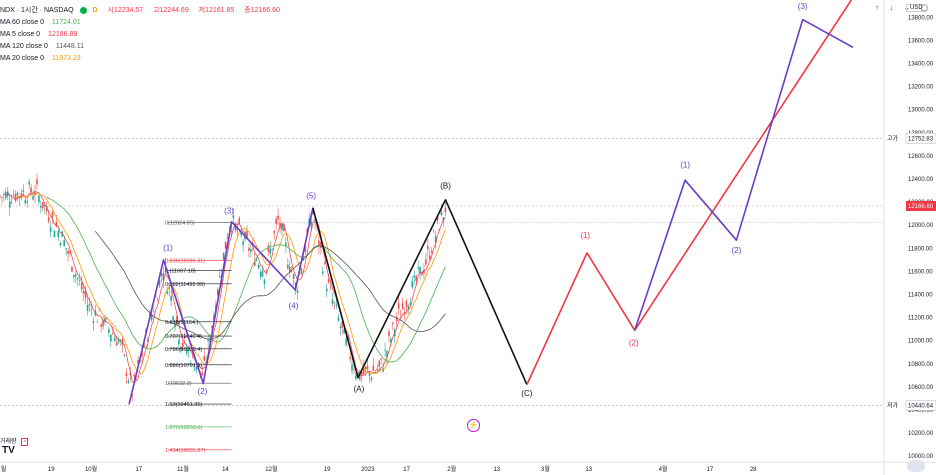 The width and height of the screenshot is (936, 475). I want to click on y-tick-label: 10400.00, so click(921, 411).